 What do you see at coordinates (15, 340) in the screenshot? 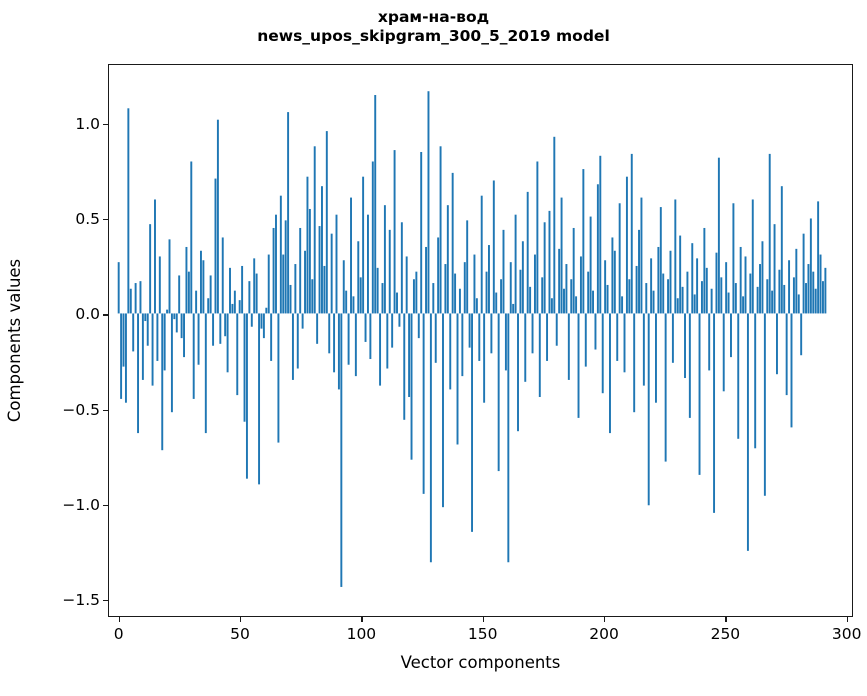
I see `y-axis-label-text: Components values` at bounding box center [15, 340].